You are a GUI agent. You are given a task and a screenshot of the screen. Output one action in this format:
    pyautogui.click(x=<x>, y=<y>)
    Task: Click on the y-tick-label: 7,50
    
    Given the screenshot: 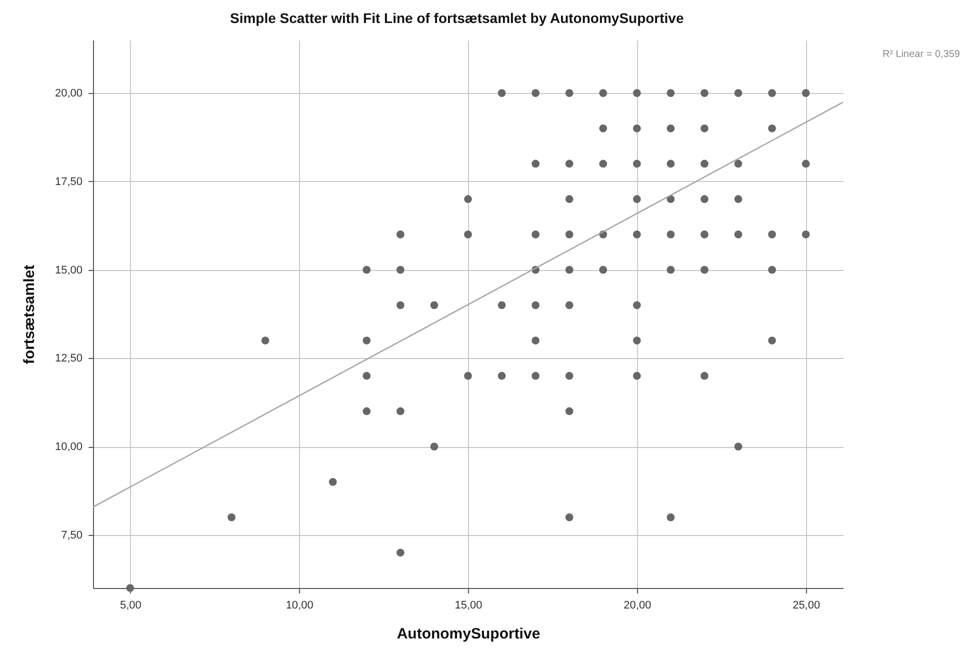 What is the action you would take?
    pyautogui.click(x=71, y=535)
    